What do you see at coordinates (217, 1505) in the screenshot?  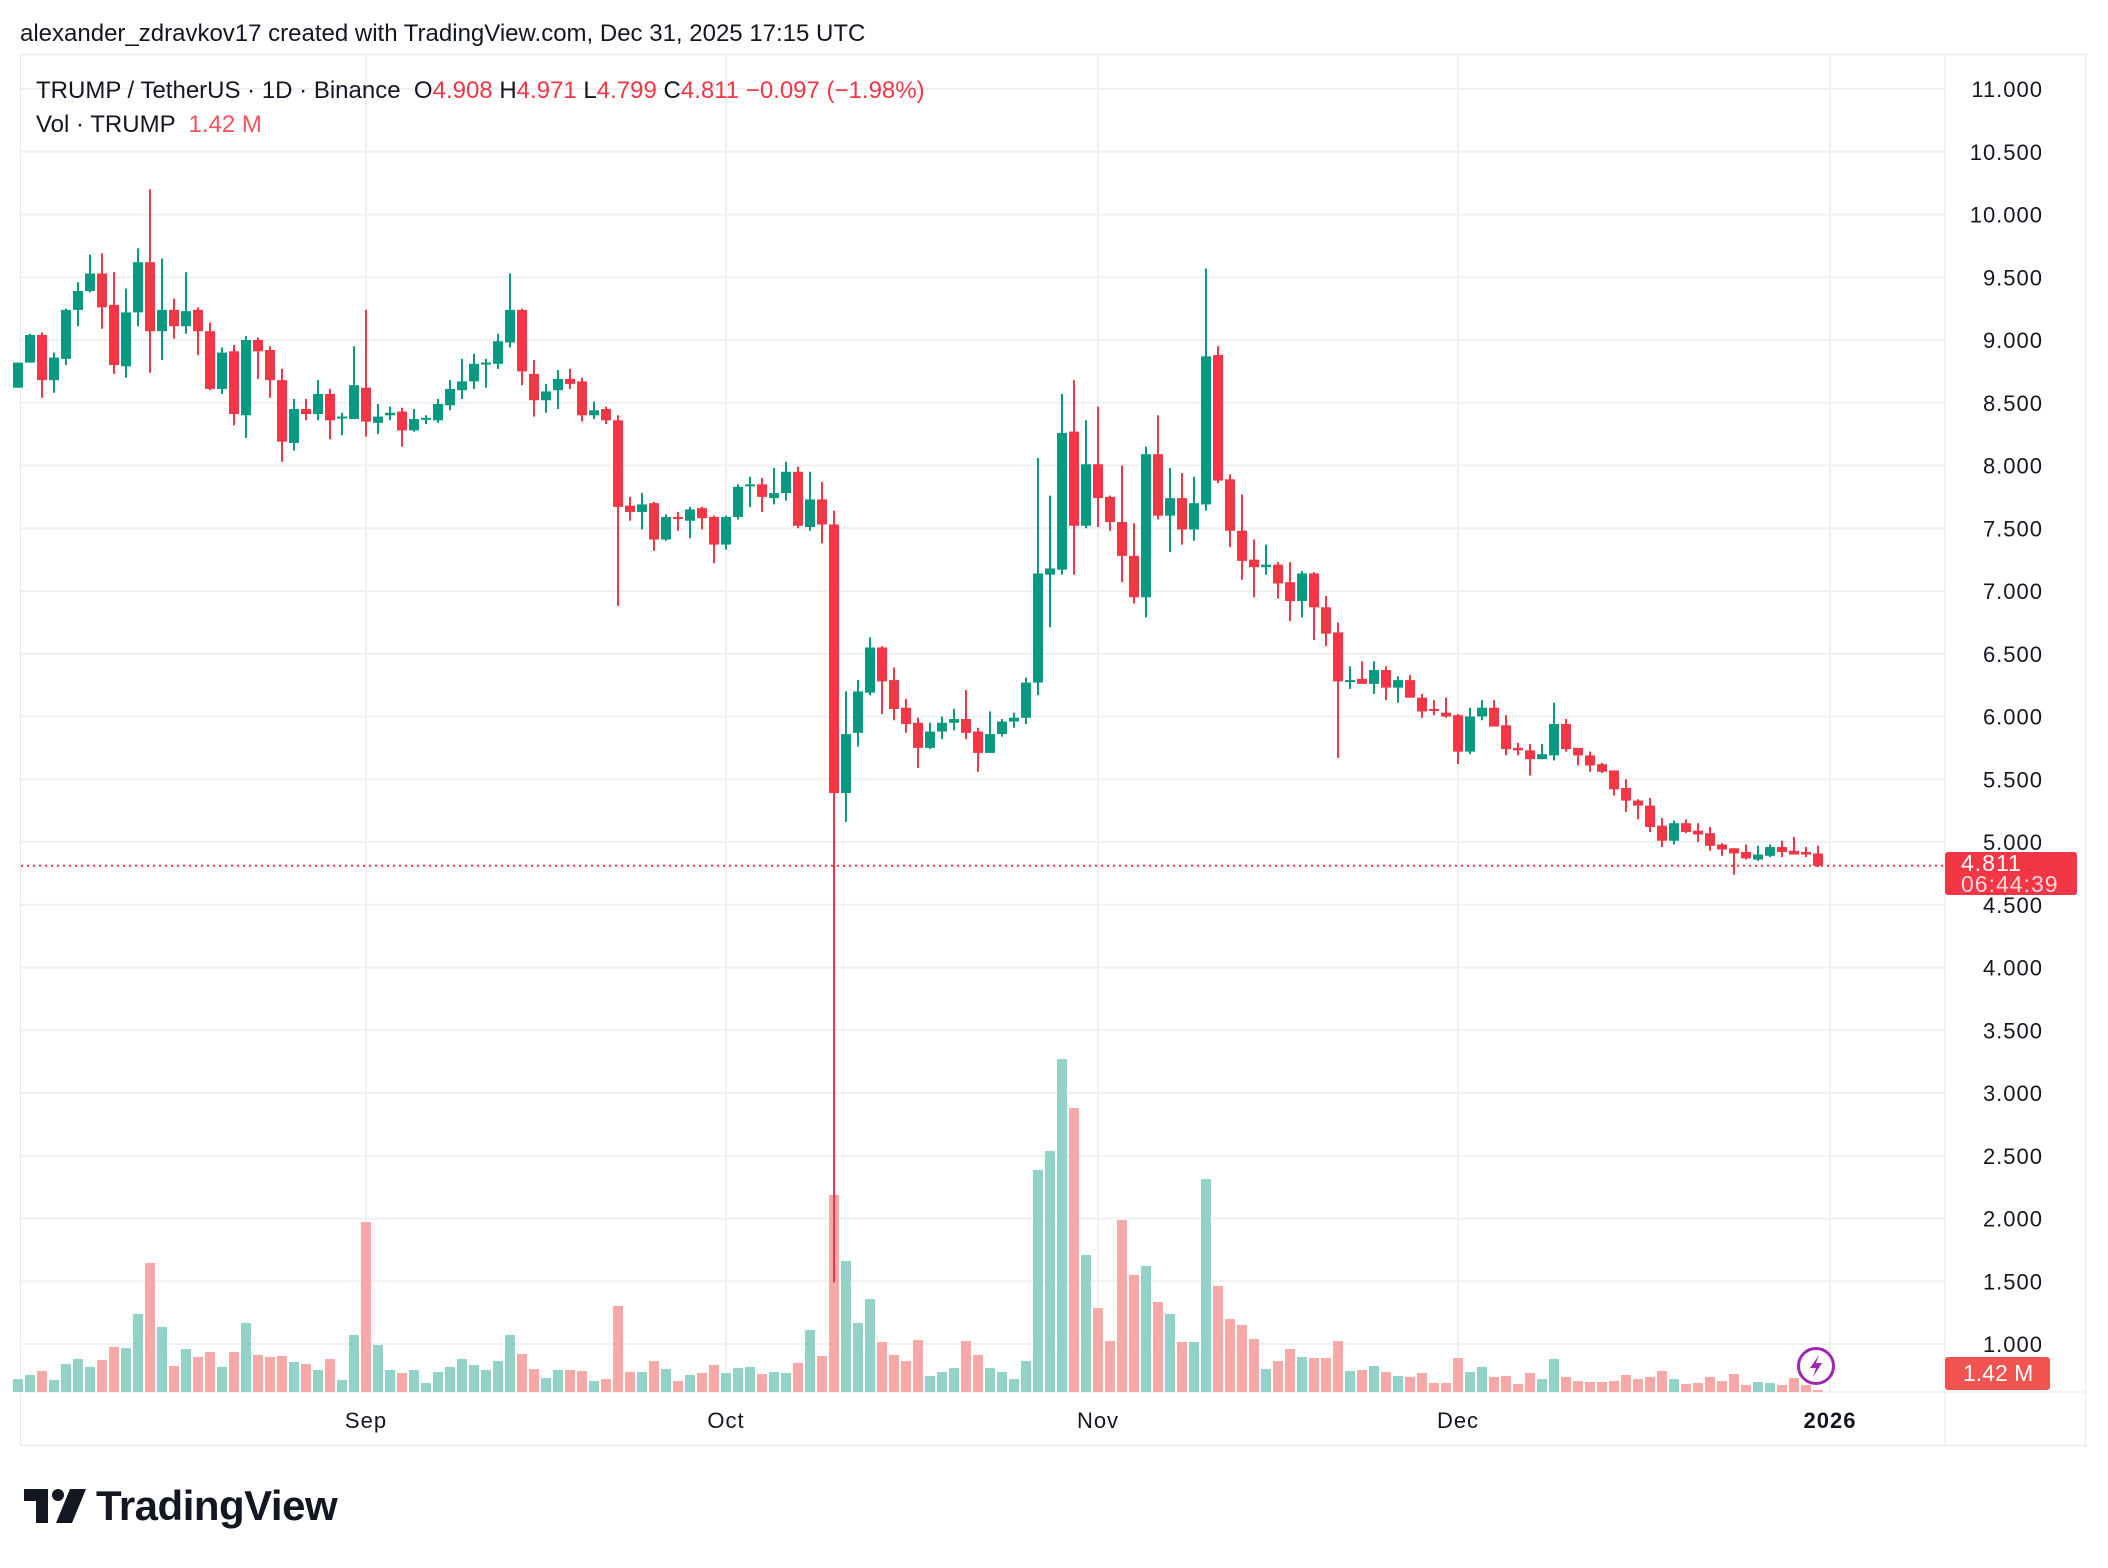 I see `logo-text: TradingView` at bounding box center [217, 1505].